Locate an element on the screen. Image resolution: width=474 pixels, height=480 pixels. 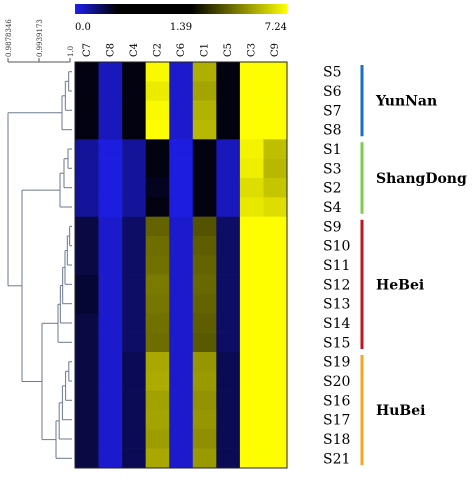
column-label: C4 is located at coordinates (134, 50).